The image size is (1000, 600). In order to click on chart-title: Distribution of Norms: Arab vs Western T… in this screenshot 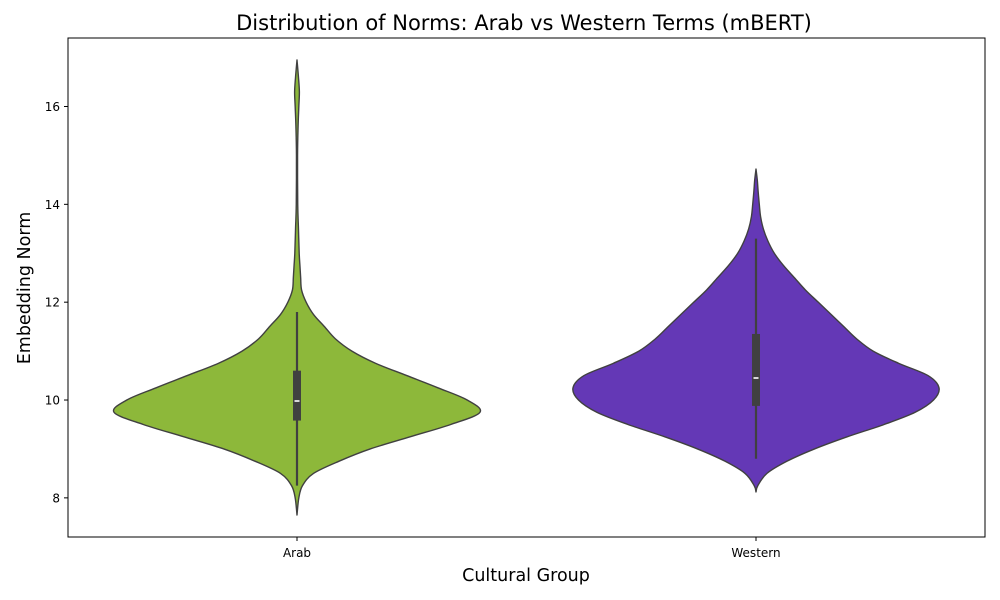, I will do `click(524, 23)`.